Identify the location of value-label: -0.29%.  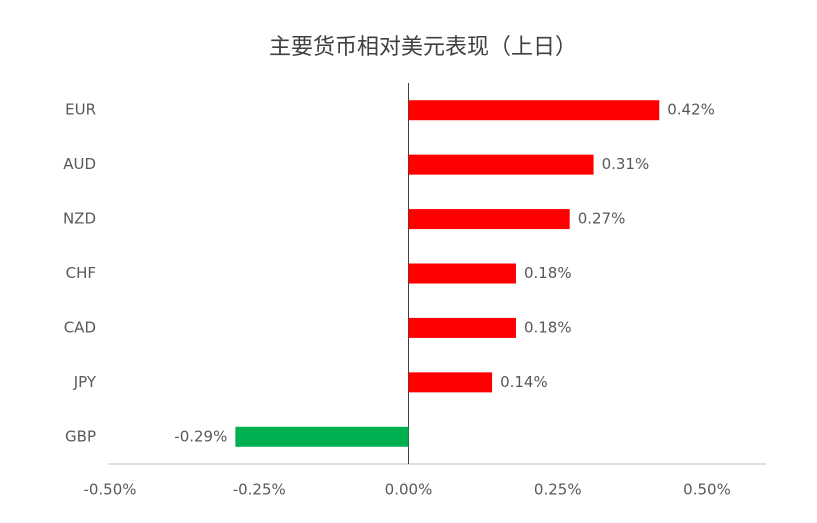
(200, 436).